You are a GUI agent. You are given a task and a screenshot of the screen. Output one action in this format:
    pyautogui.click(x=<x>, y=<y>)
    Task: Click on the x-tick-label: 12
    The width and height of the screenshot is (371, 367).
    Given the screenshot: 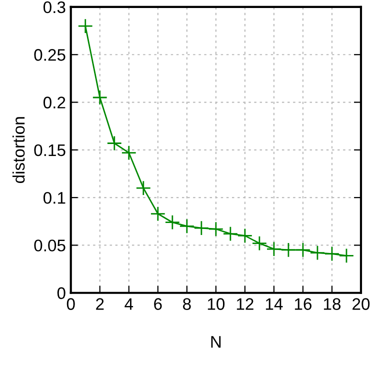 What is the action you would take?
    pyautogui.click(x=245, y=304)
    